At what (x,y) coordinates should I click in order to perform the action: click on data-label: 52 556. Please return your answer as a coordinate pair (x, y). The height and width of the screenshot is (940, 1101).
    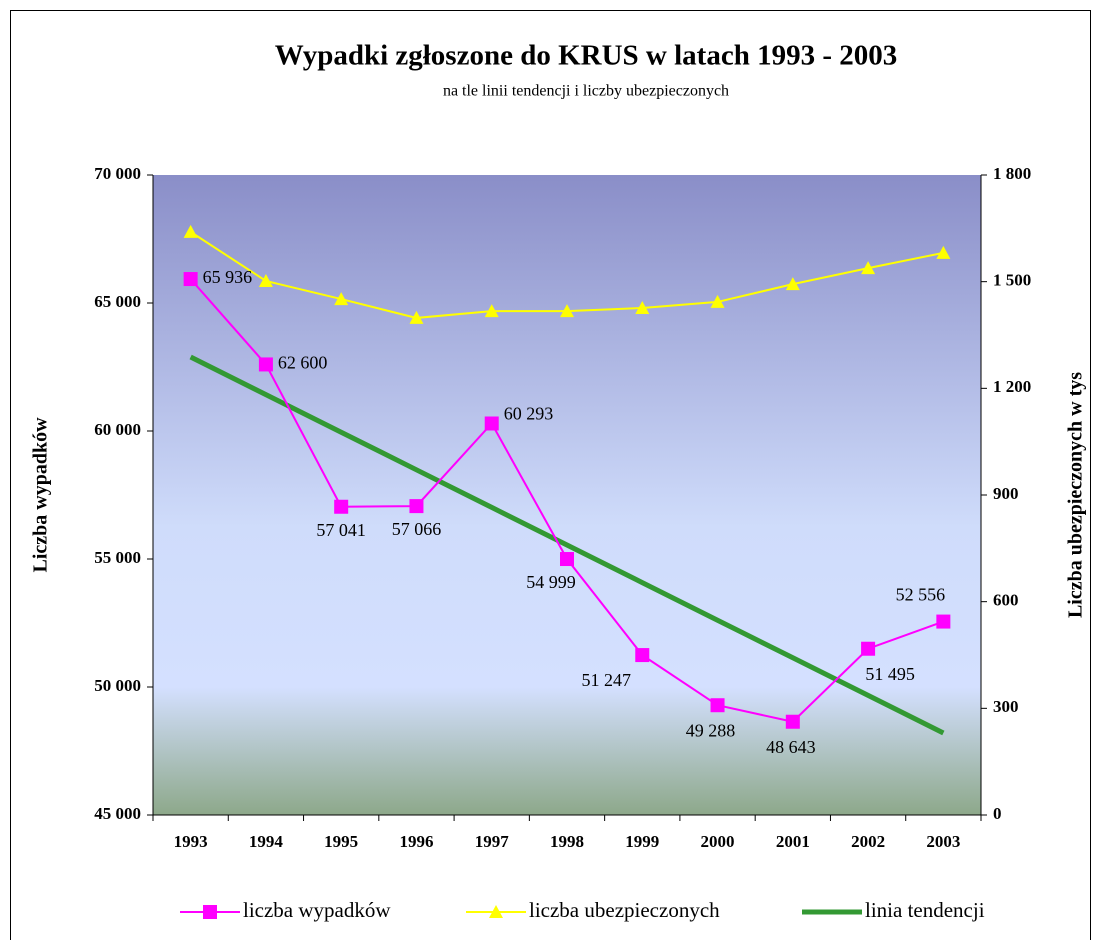
    Looking at the image, I should click on (921, 595).